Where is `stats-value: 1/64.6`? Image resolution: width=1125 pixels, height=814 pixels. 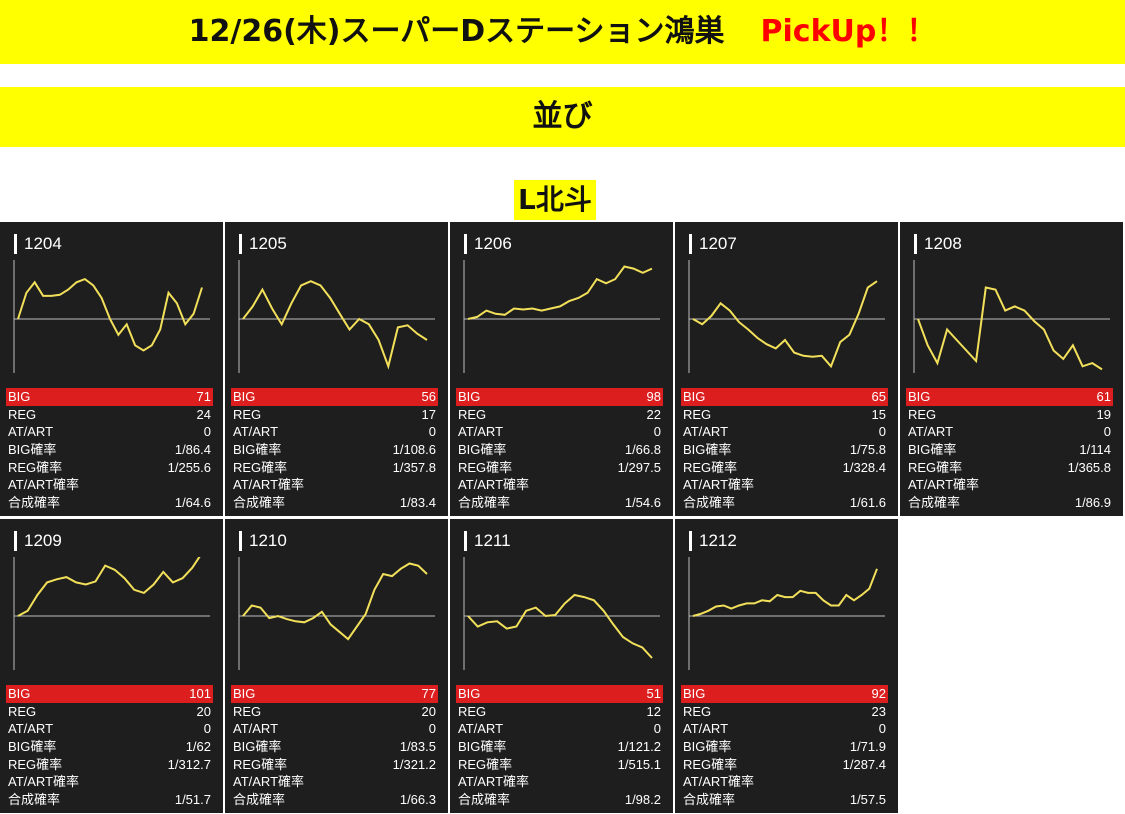 stats-value: 1/64.6 is located at coordinates (192, 503).